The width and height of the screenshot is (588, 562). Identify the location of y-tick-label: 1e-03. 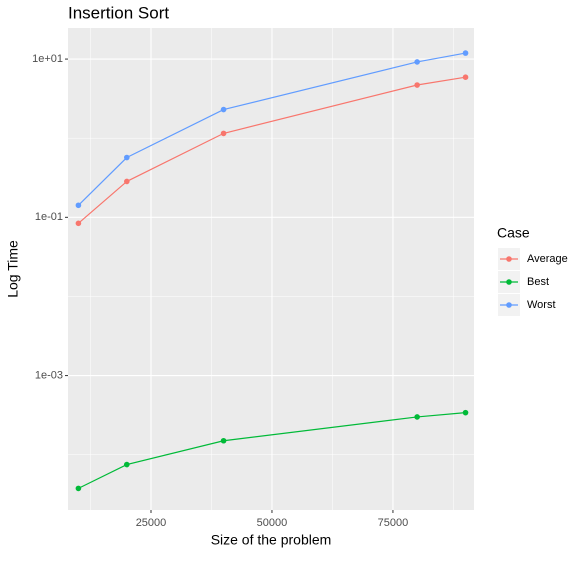
(49, 375).